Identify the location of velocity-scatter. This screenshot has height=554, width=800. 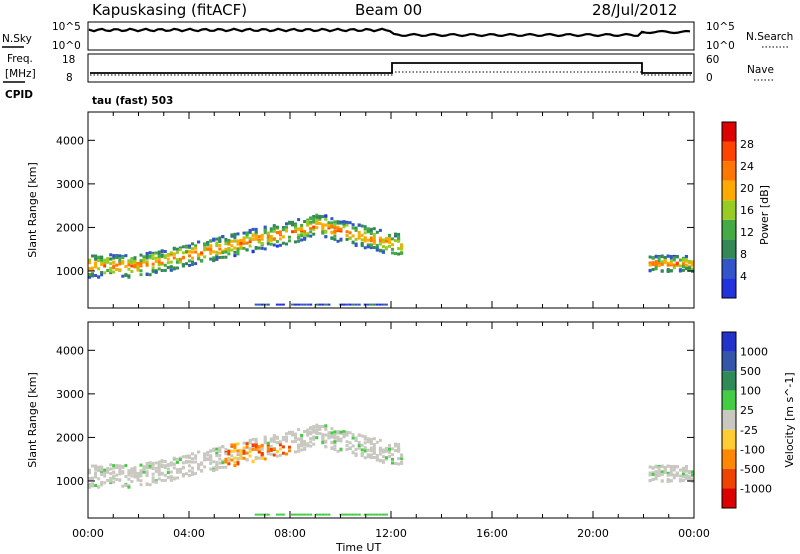
(391, 469).